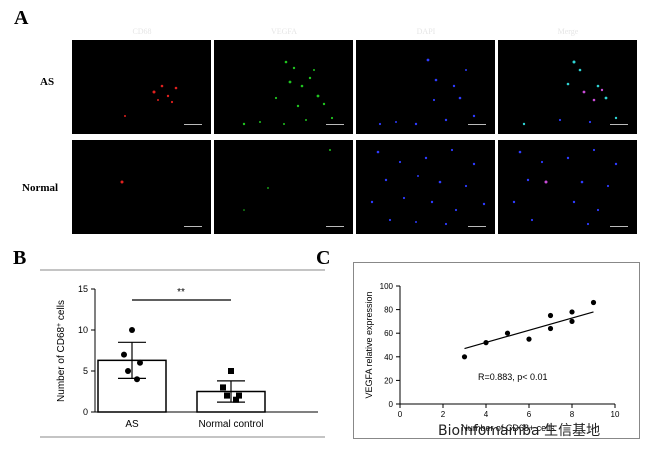 Image resolution: width=651 pixels, height=457 pixels. What do you see at coordinates (83, 289) in the screenshot?
I see `y-tick-label: 15` at bounding box center [83, 289].